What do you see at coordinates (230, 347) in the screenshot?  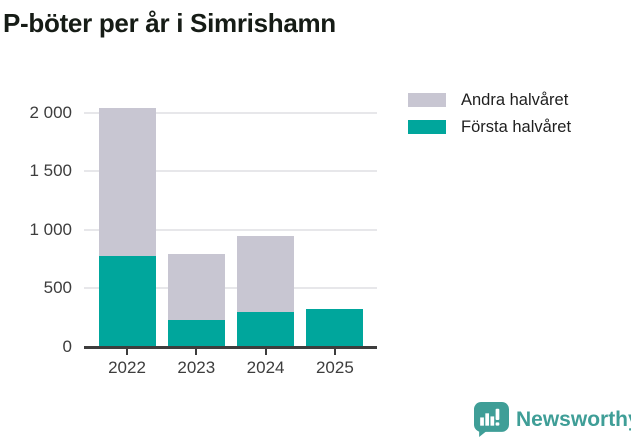 I see `x-axis-line` at bounding box center [230, 347].